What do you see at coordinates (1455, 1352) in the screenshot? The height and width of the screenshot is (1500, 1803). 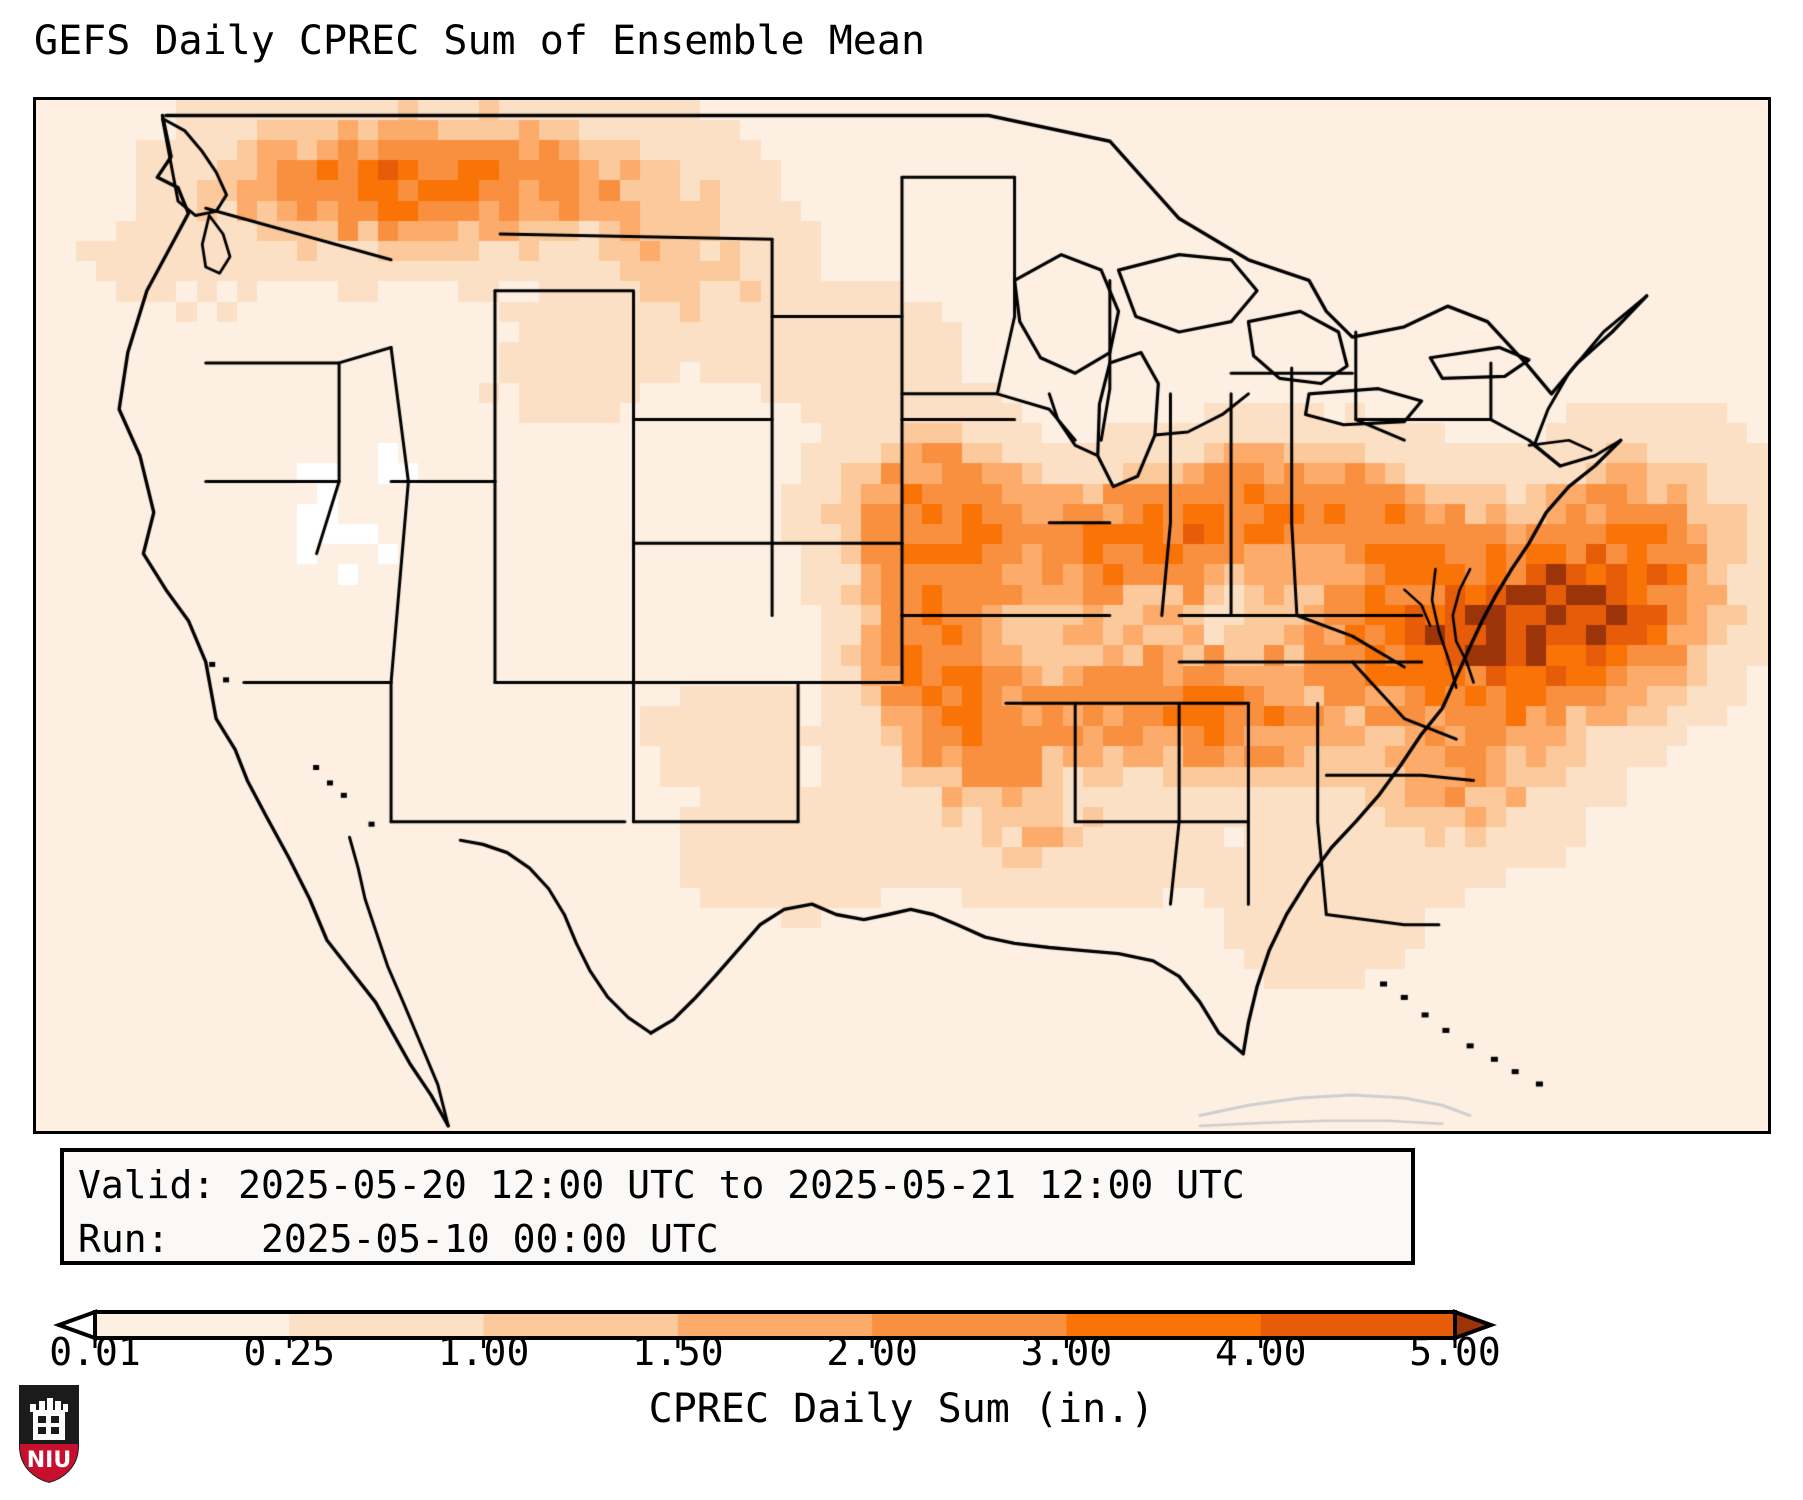 I see `colorbar-tick-5.00: 5.00` at bounding box center [1455, 1352].